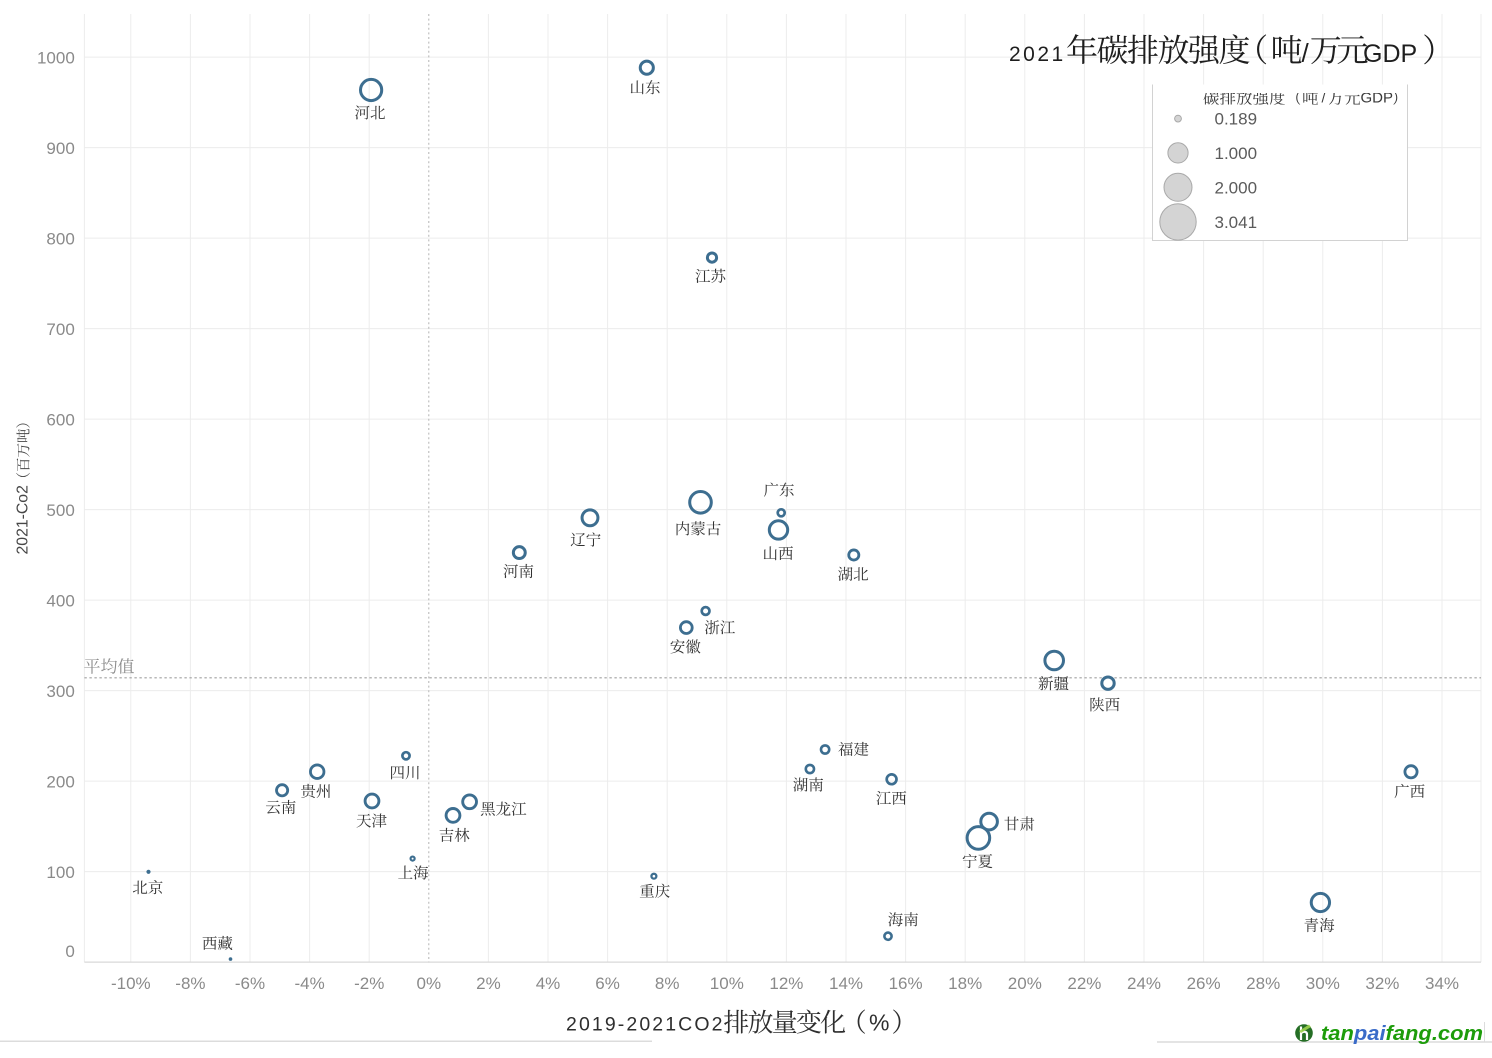  I want to click on svg-text: -10%, so click(131, 983).